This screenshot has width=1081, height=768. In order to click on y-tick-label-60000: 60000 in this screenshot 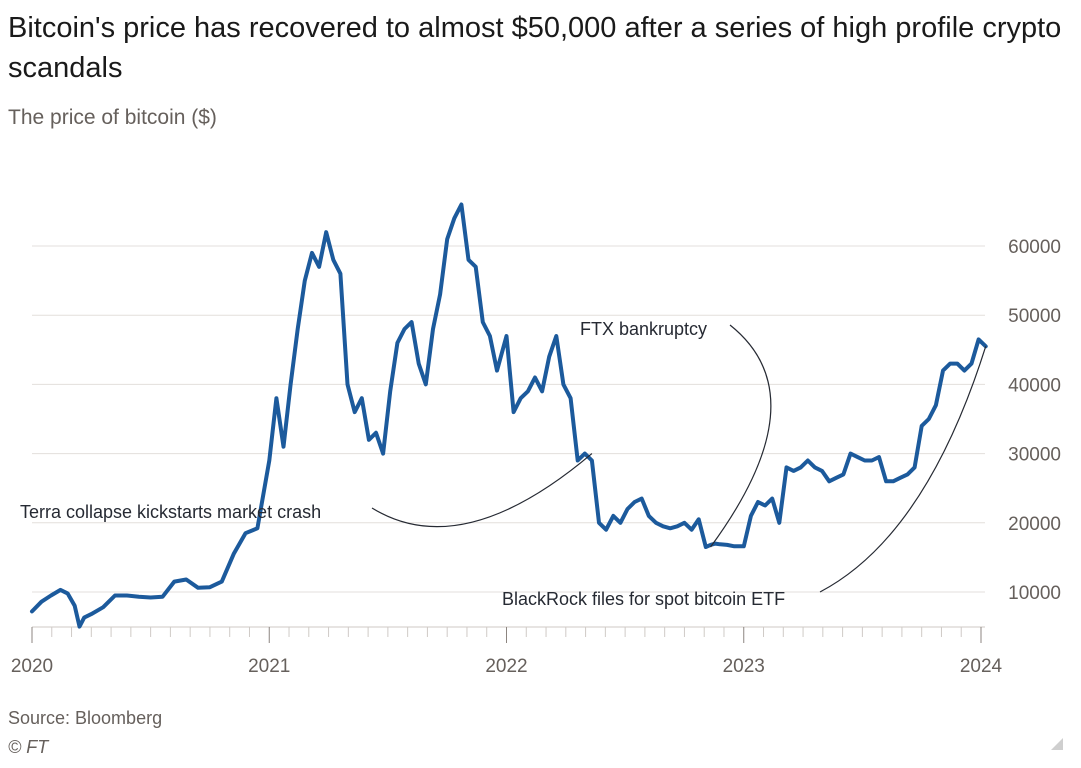, I will do `click(1034, 247)`.